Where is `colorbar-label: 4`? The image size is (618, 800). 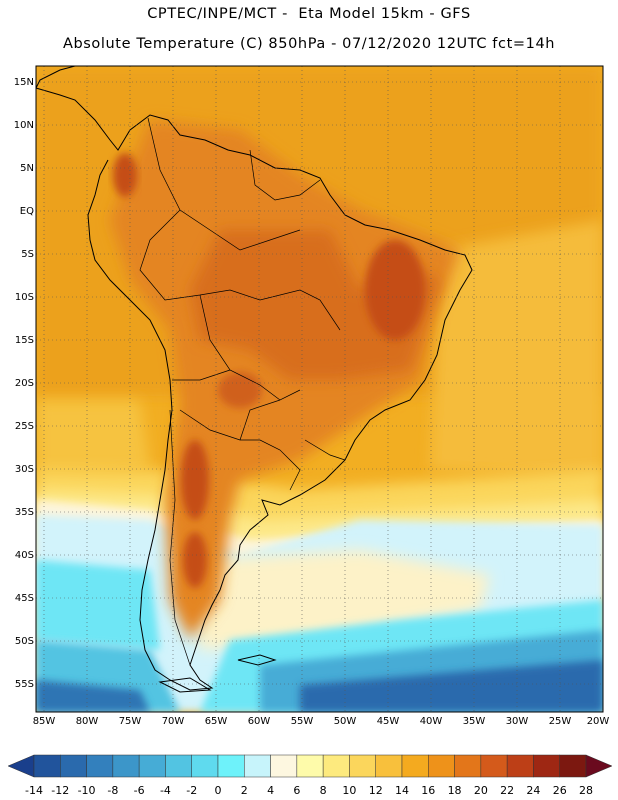
colorbar-label: 4 is located at coordinates (271, 790).